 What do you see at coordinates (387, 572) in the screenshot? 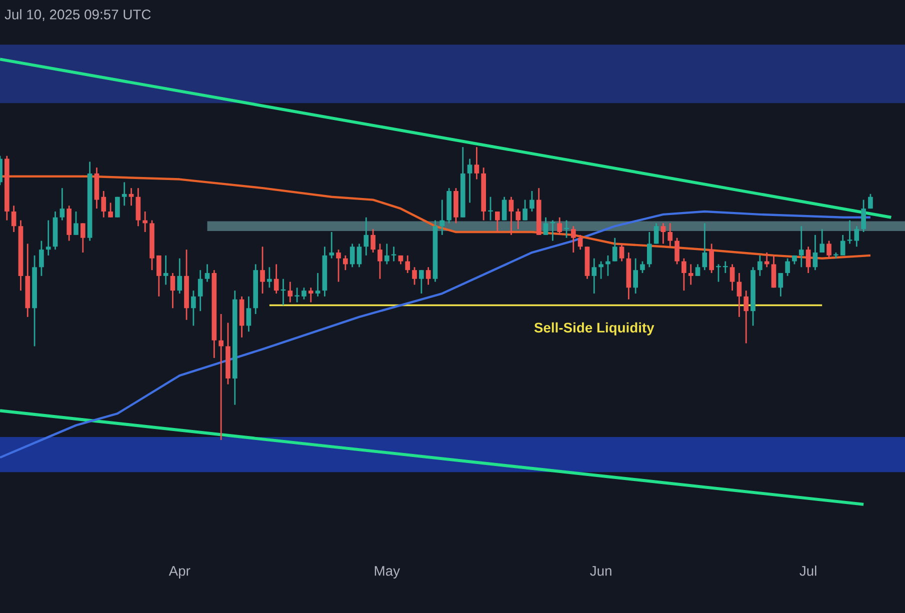
I see `x-tick-label: May` at bounding box center [387, 572].